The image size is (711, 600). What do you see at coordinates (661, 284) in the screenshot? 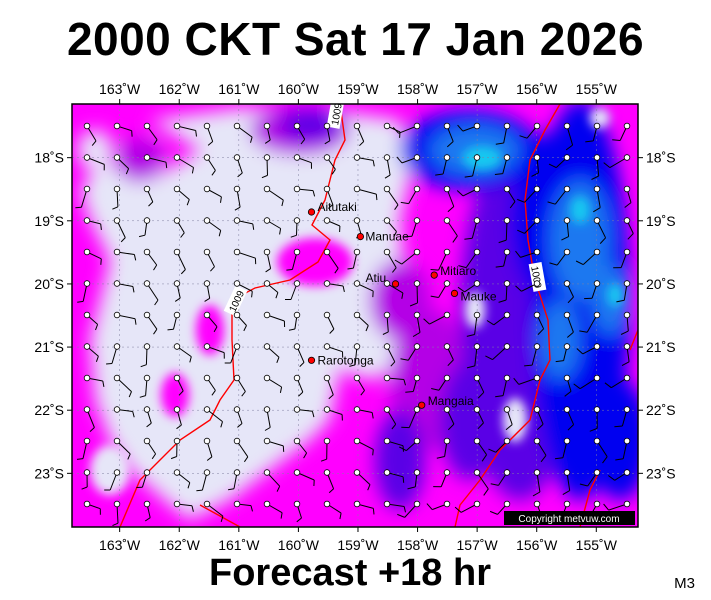
I see `lat-tick-label-right: 20˚S` at bounding box center [661, 284].